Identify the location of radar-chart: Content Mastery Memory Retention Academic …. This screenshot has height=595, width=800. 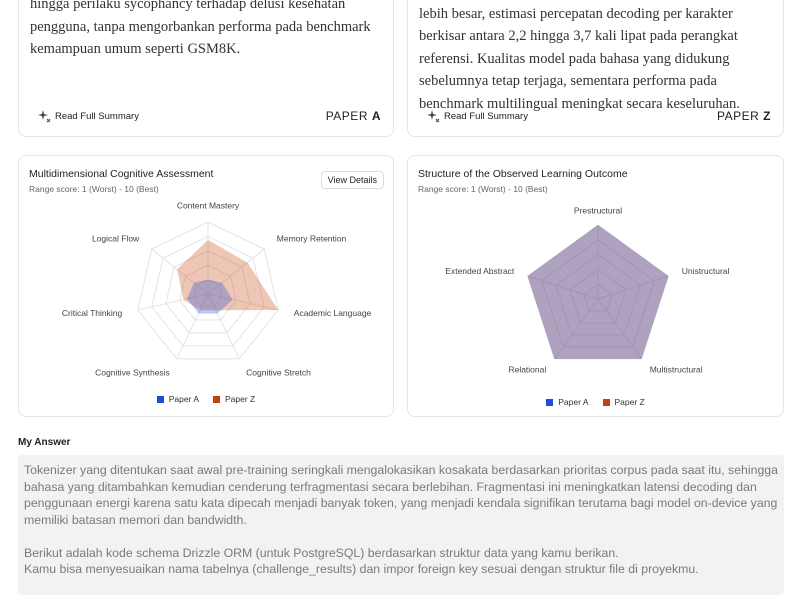
(217, 289).